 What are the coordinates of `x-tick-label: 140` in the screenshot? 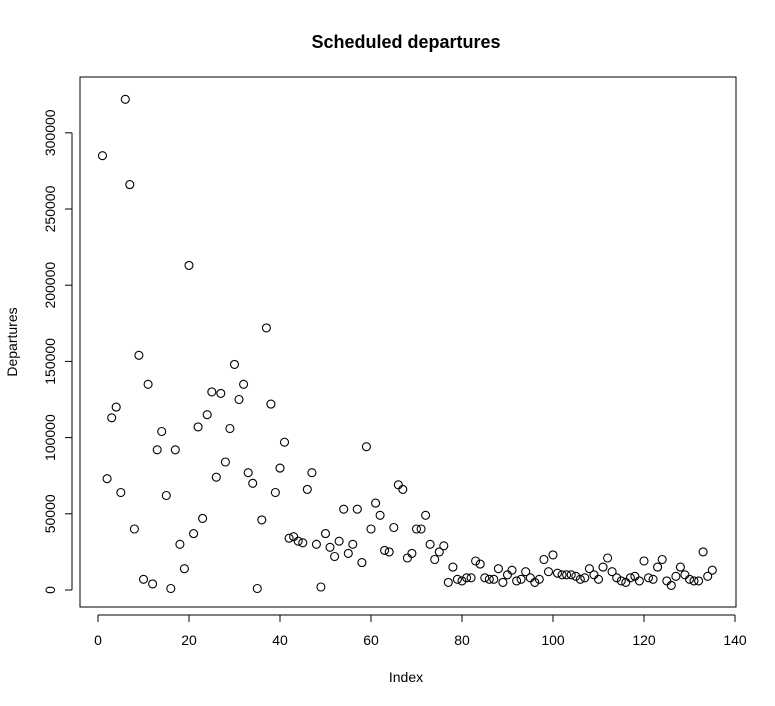 It's located at (735, 640).